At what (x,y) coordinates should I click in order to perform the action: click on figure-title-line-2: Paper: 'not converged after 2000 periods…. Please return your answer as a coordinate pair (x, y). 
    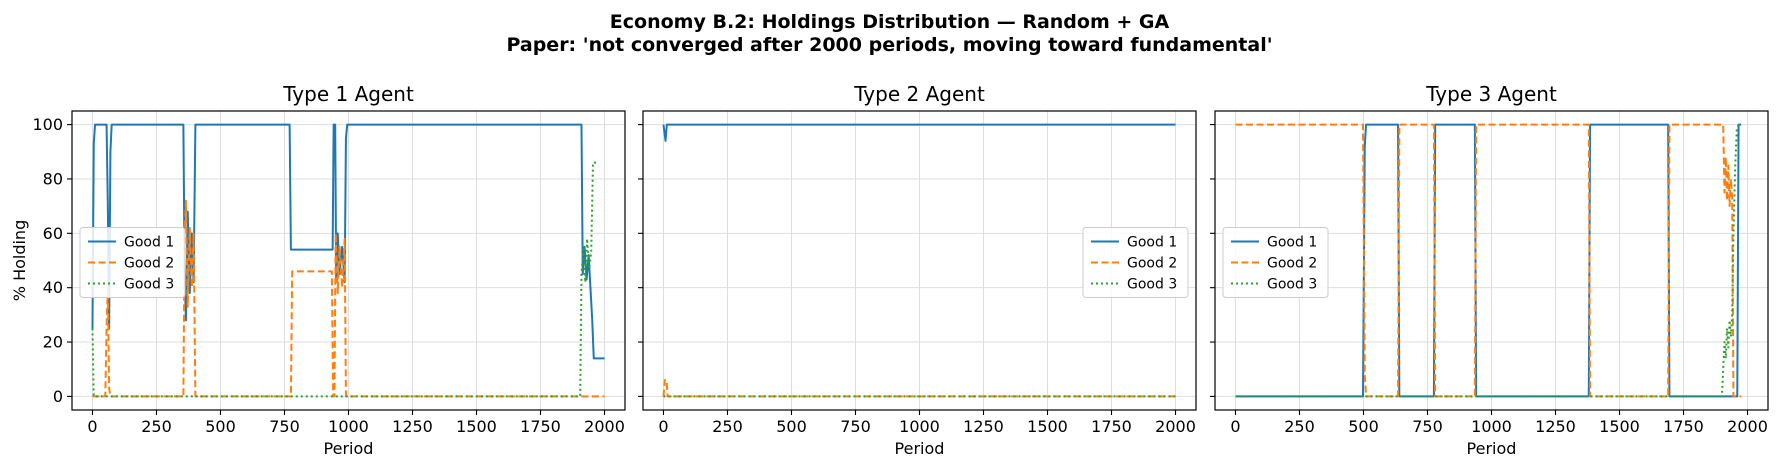
    Looking at the image, I should click on (889, 45).